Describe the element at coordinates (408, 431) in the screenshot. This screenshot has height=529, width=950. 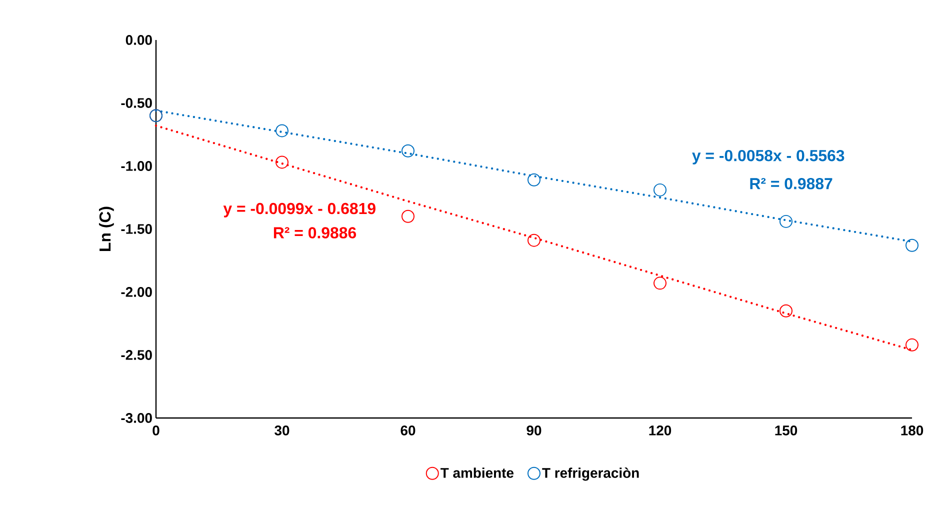
I see `x-tick-label: 60` at that location.